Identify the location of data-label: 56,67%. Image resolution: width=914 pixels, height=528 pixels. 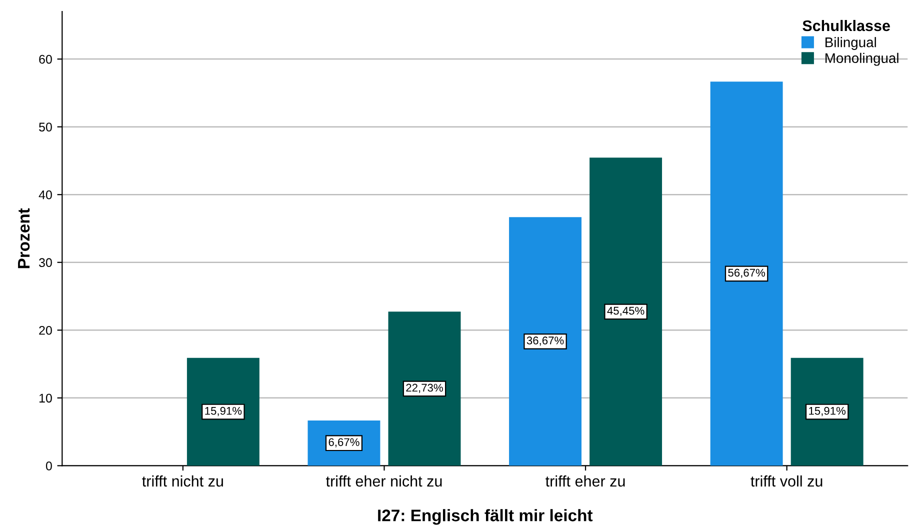
(747, 273).